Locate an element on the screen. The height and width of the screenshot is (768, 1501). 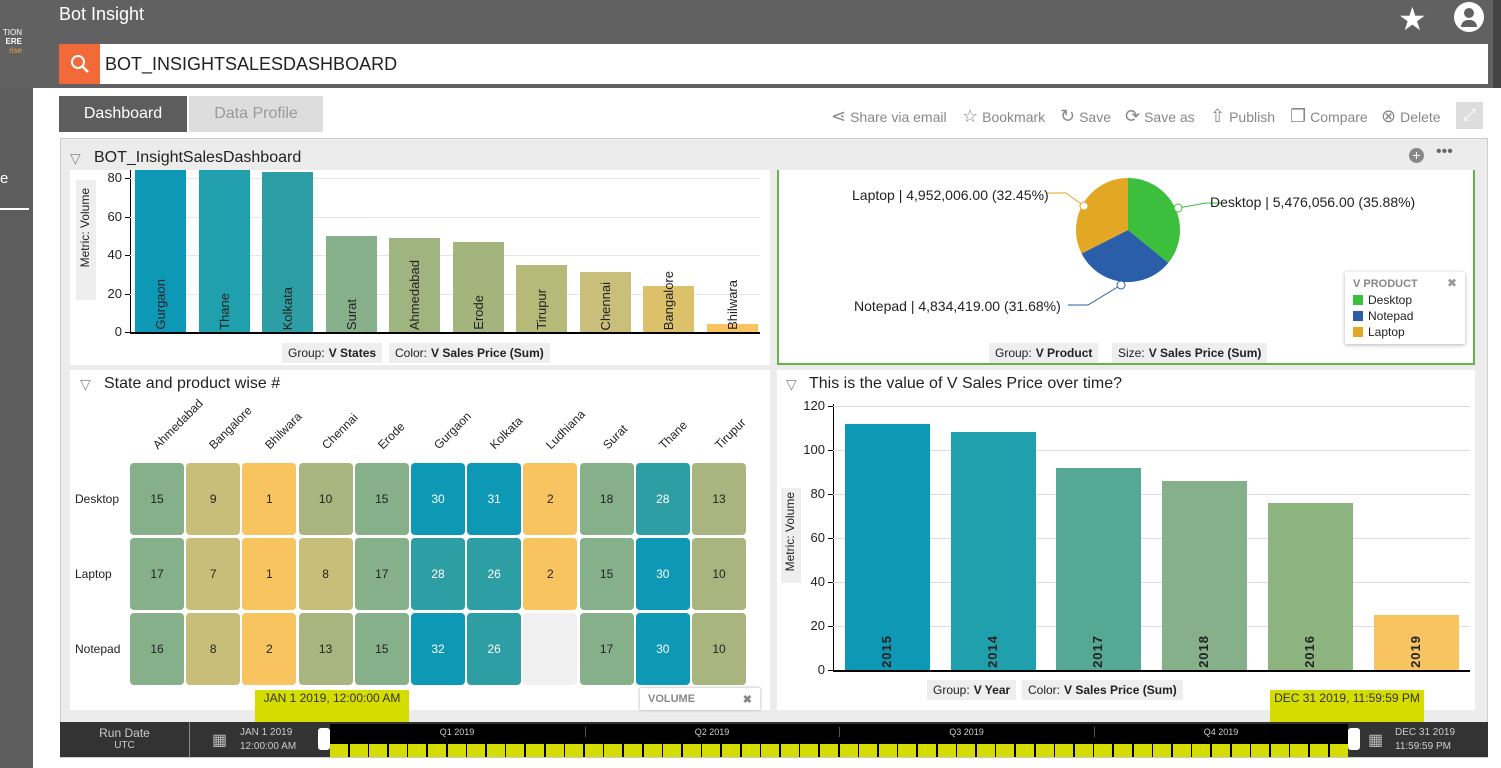
delete-button: ⊗ Delete is located at coordinates (1411, 116).